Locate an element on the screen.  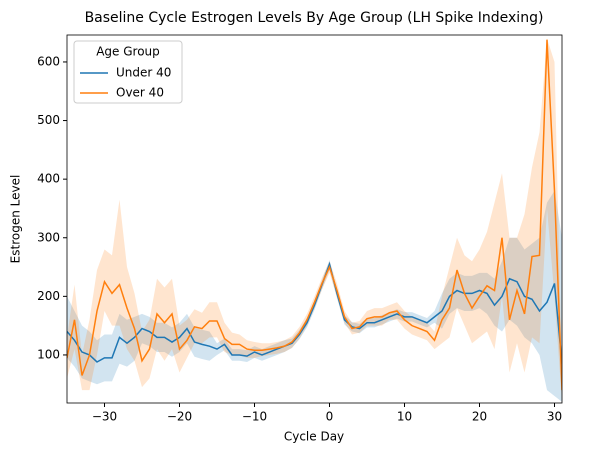
legend-label: Over 40 is located at coordinates (140, 93).